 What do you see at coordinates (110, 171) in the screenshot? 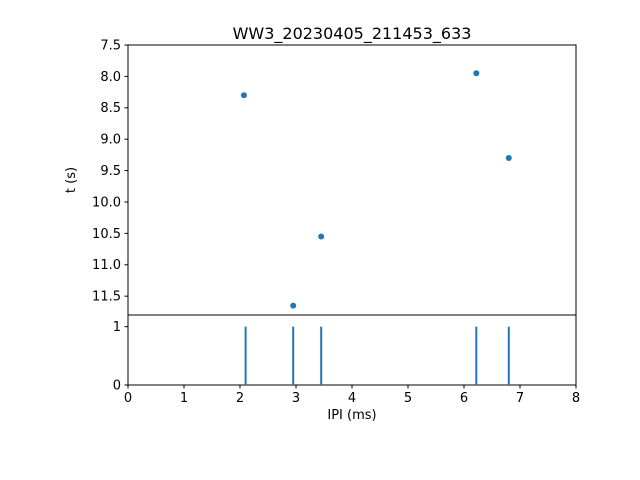
I see `svg-text: 9.5` at bounding box center [110, 171].